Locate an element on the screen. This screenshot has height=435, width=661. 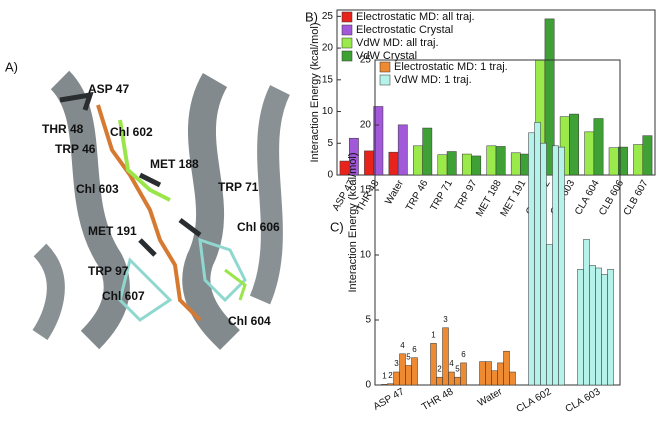
legend-label: Electrostatic Crystal is located at coordinates (404, 30).